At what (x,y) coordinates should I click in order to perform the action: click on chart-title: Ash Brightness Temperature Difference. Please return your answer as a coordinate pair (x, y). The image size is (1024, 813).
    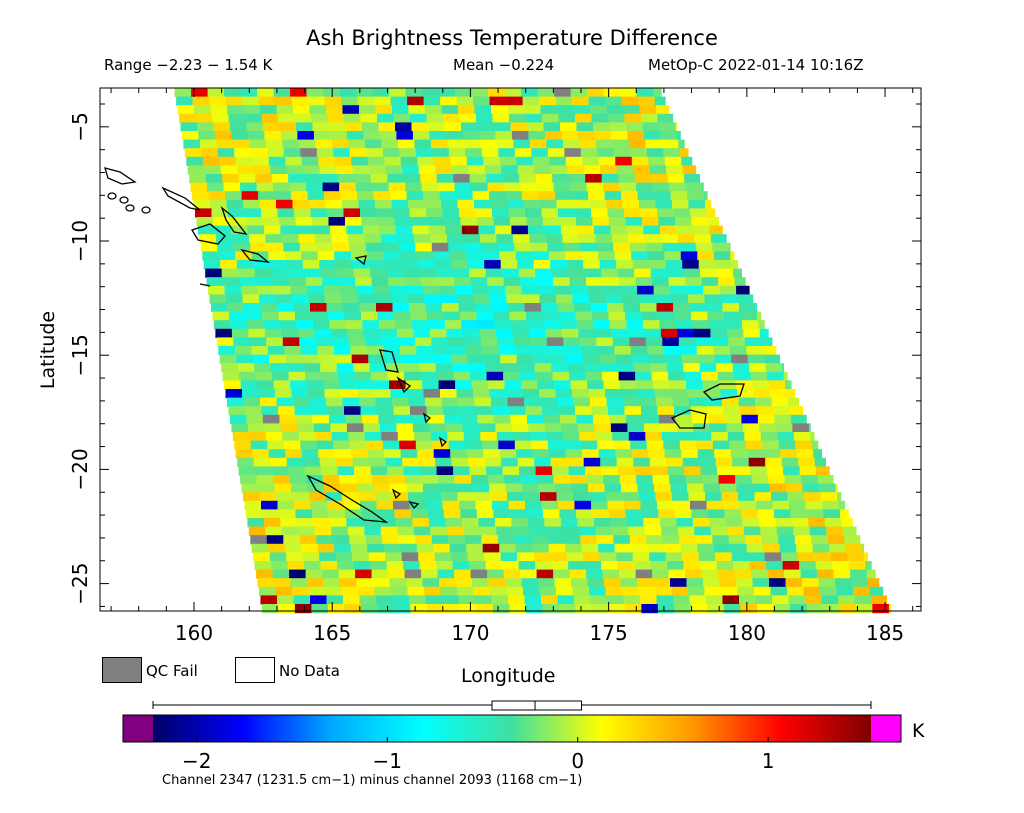
    Looking at the image, I should click on (512, 38).